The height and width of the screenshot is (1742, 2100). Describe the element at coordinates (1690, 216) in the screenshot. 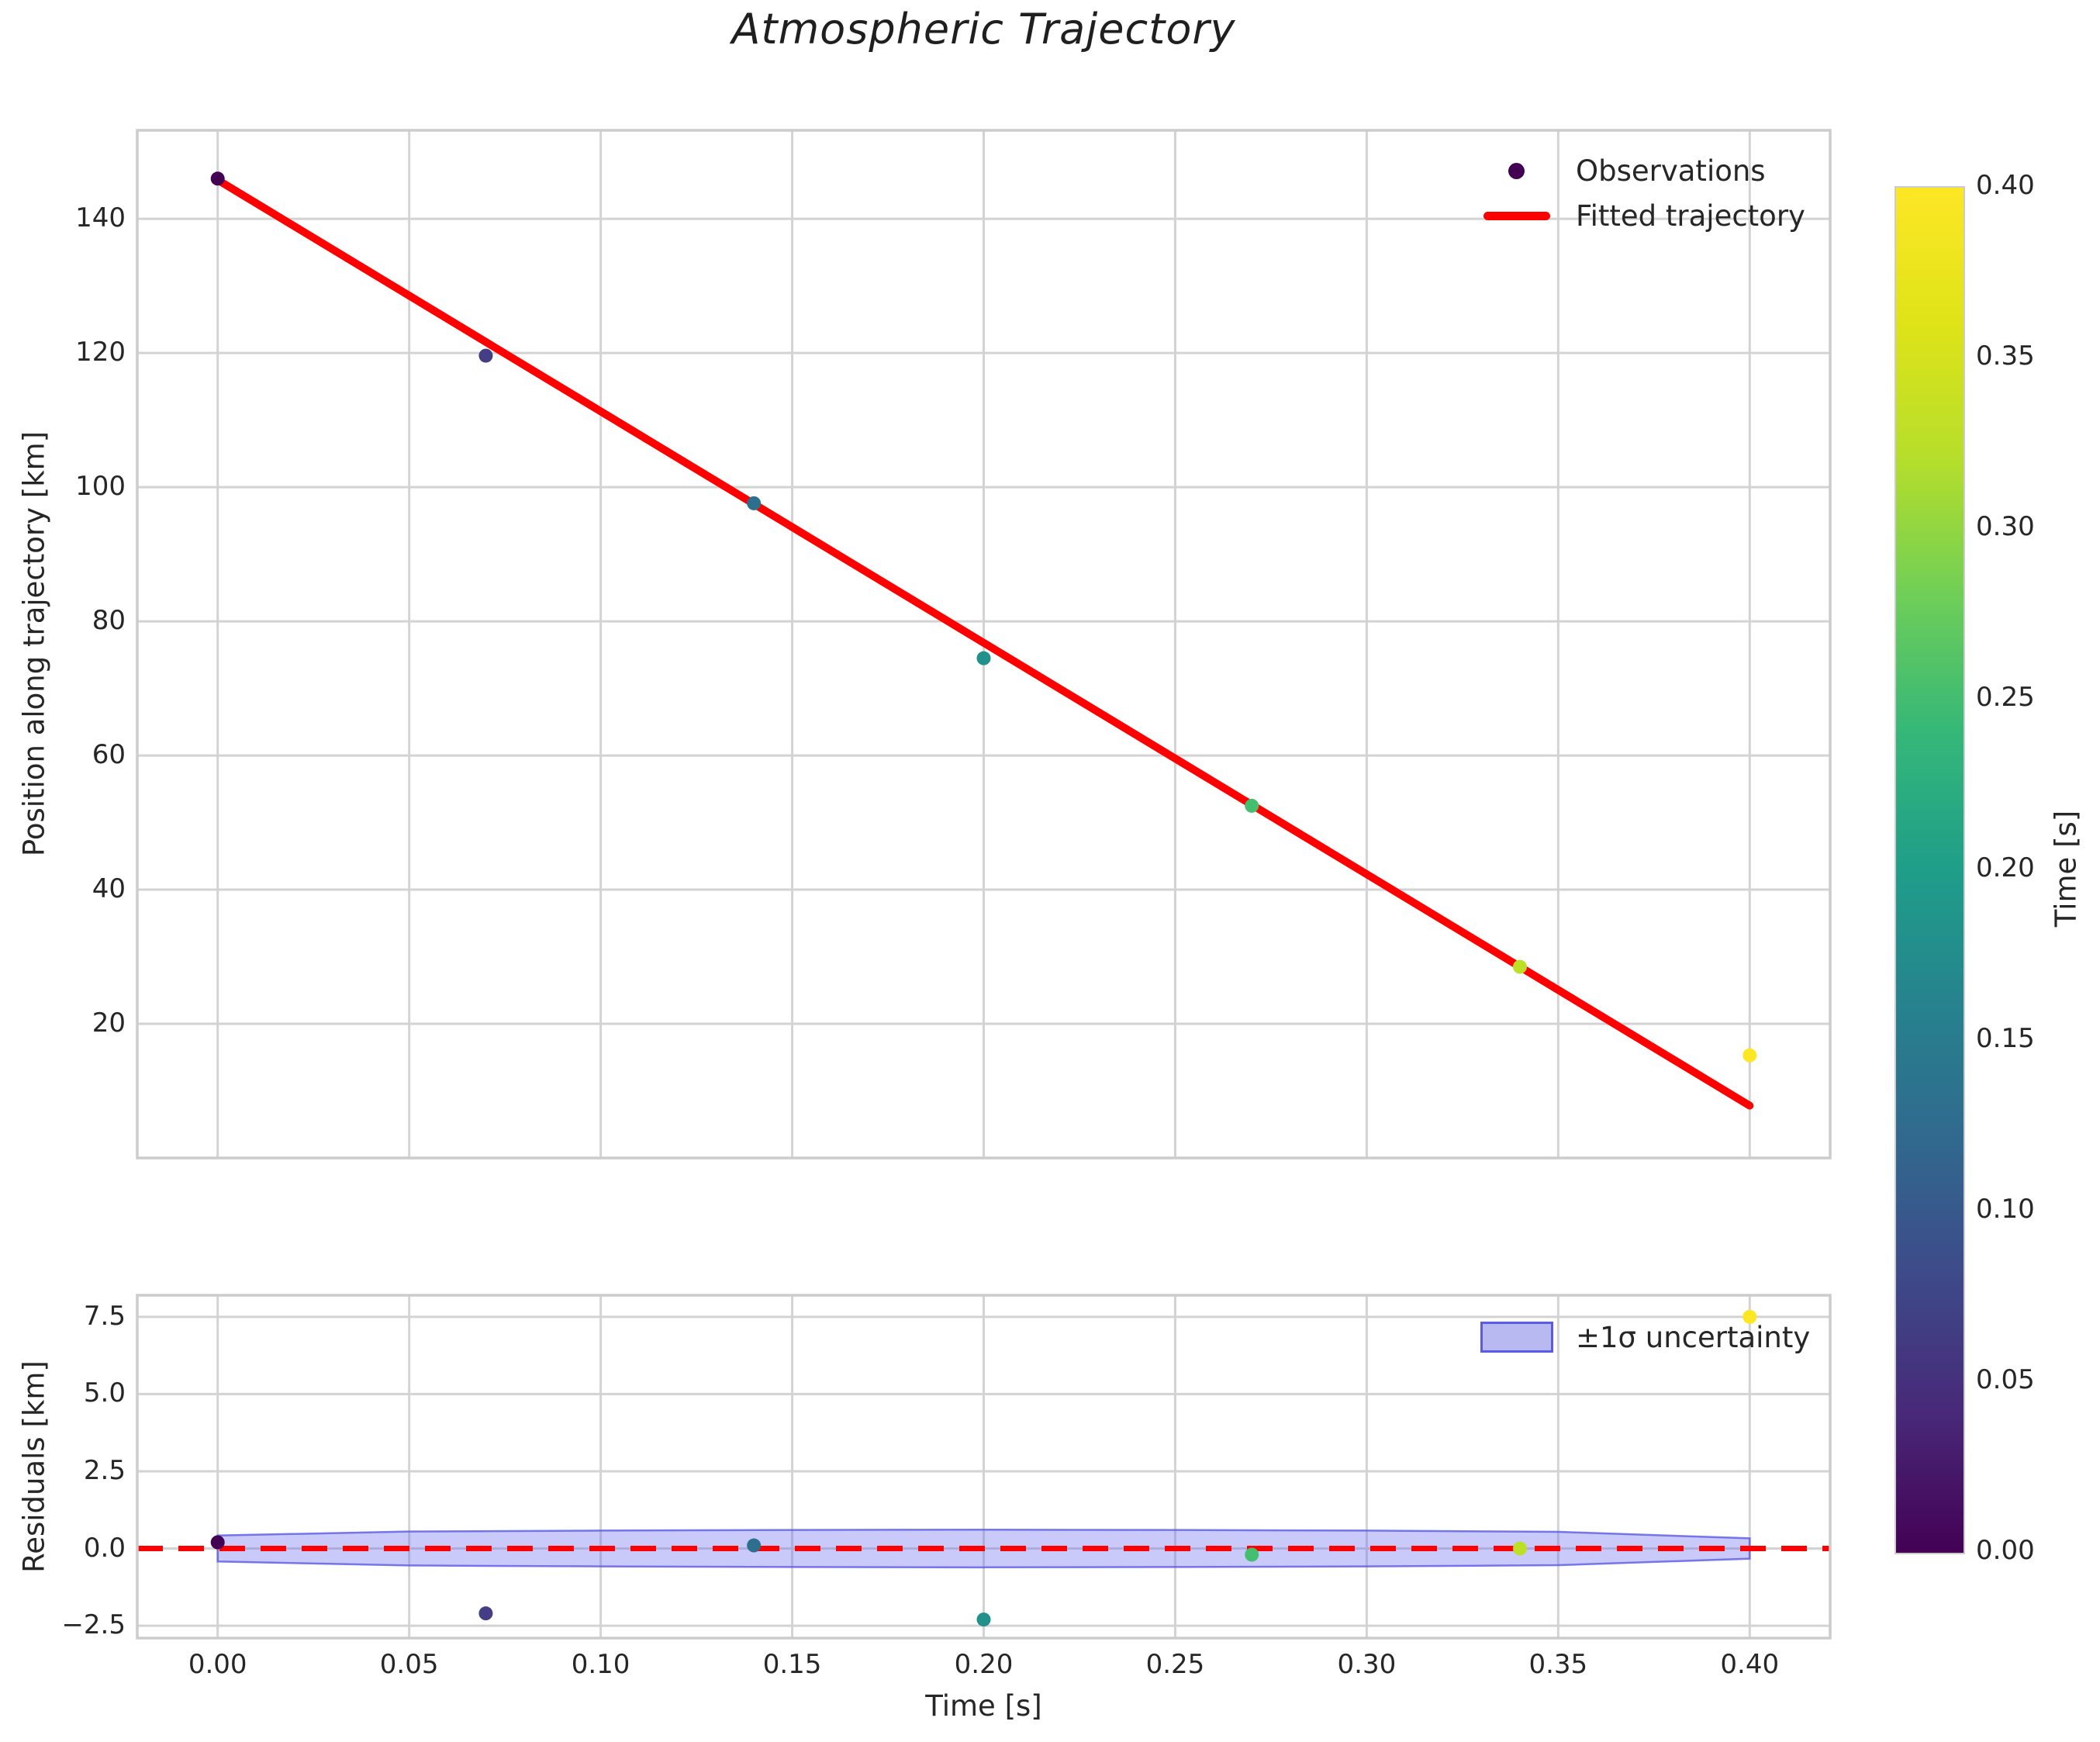

I see `legend-label-fitted: Fitted trajectory` at that location.